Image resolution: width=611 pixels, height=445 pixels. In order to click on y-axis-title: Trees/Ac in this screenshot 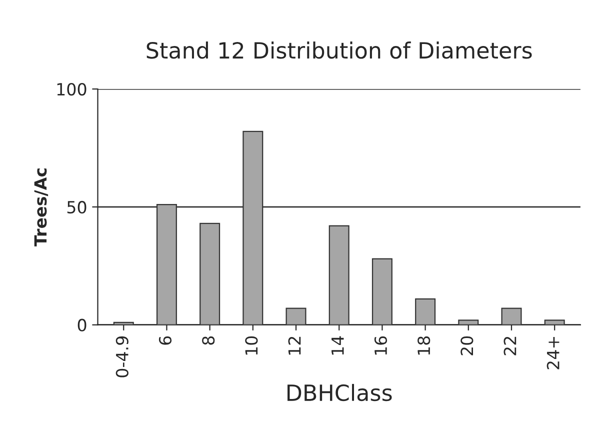, I will do `click(41, 207)`.